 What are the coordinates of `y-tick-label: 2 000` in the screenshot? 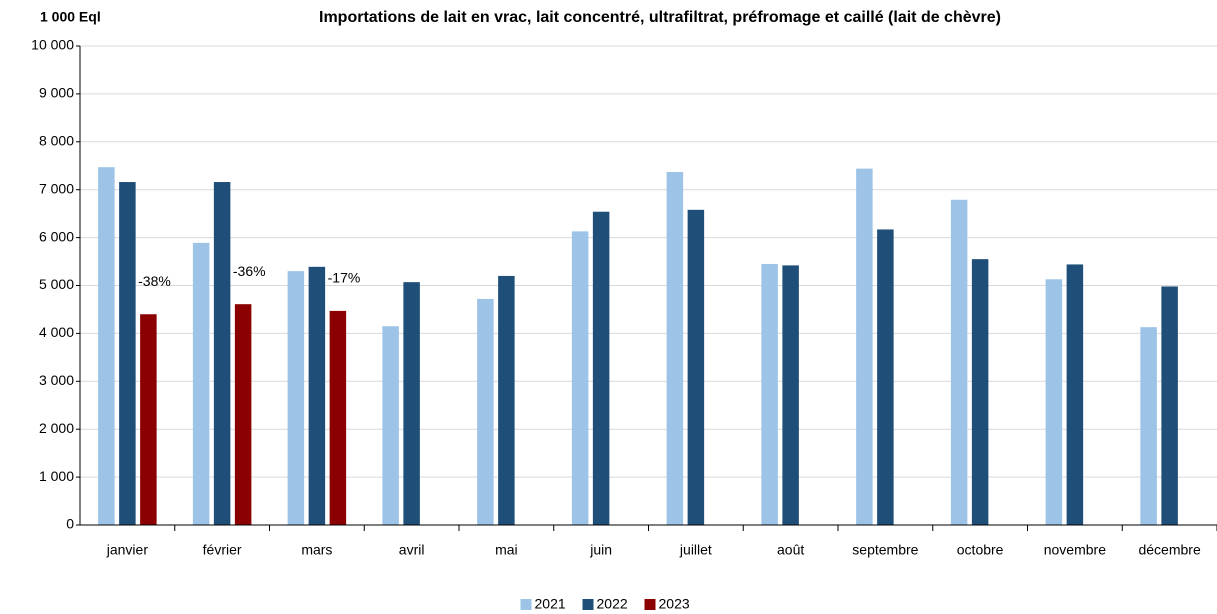 It's located at (56, 428).